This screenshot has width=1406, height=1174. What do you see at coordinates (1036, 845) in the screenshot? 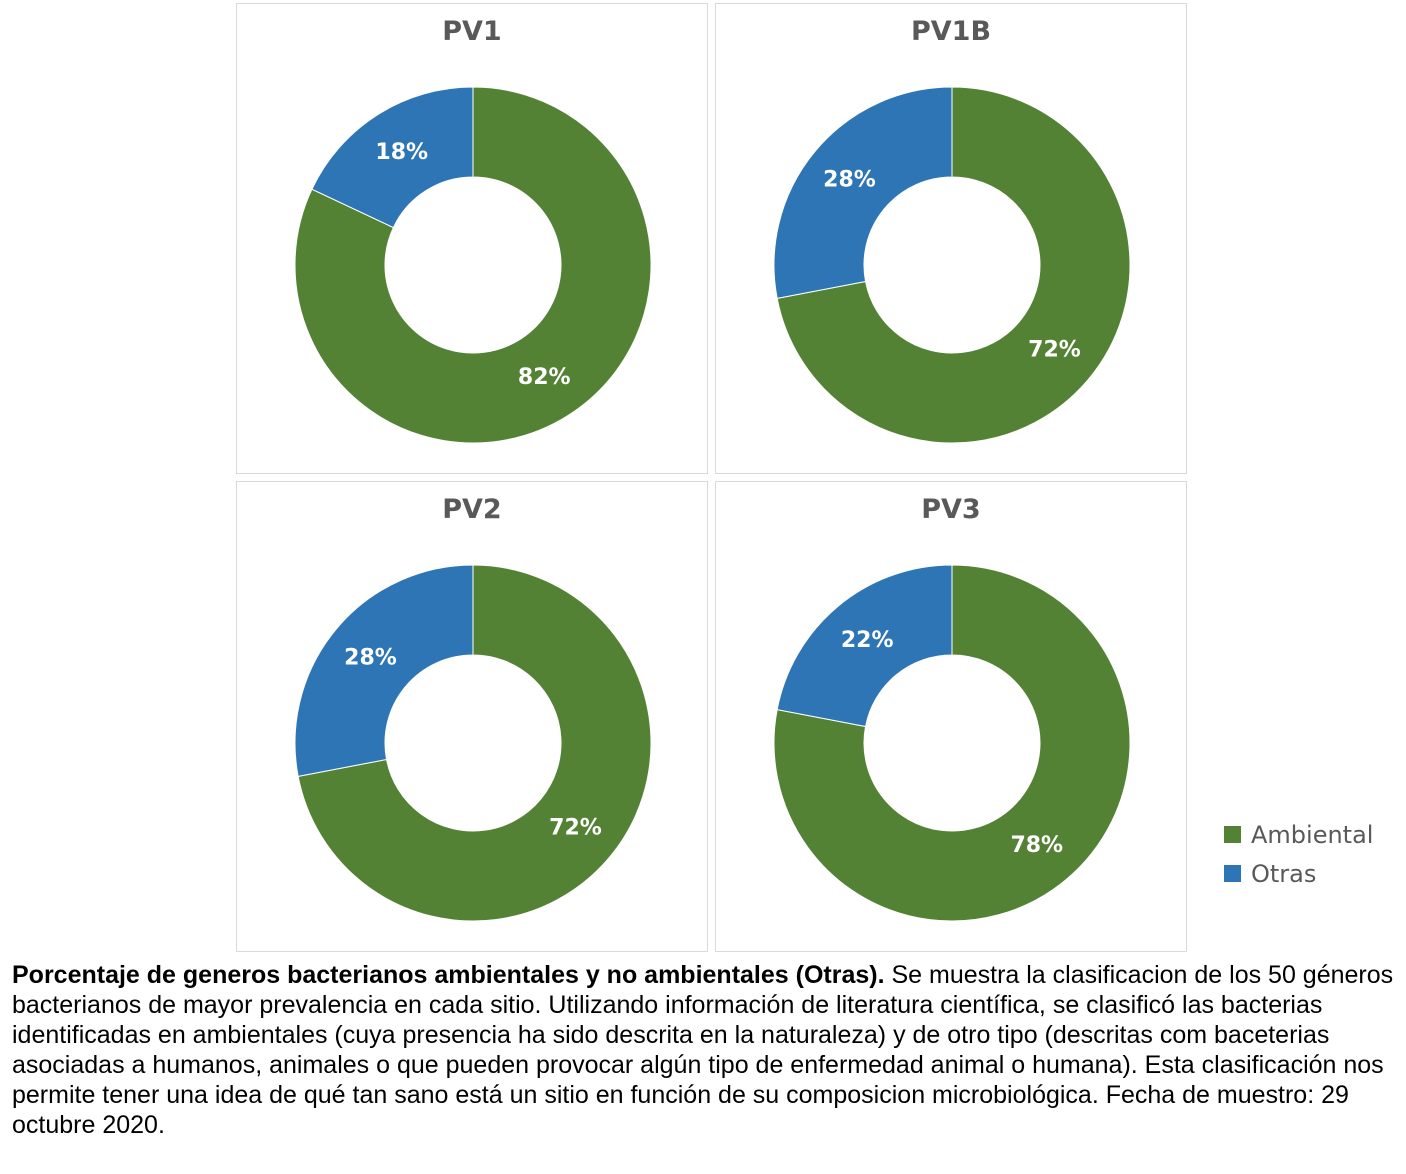
I see `data-label-ambiental: 78%` at bounding box center [1036, 845].